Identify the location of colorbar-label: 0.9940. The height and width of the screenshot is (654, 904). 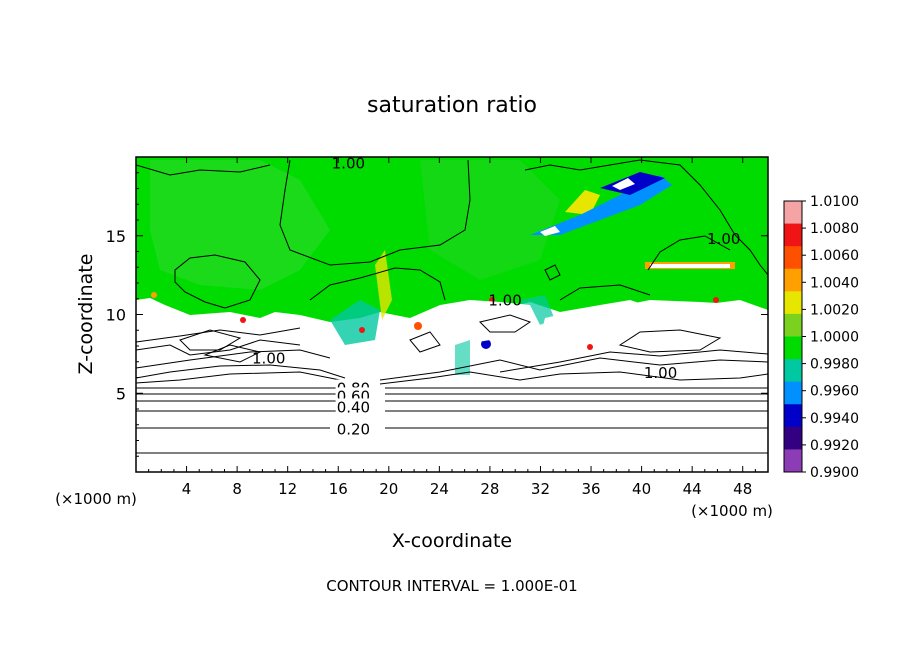
(834, 419).